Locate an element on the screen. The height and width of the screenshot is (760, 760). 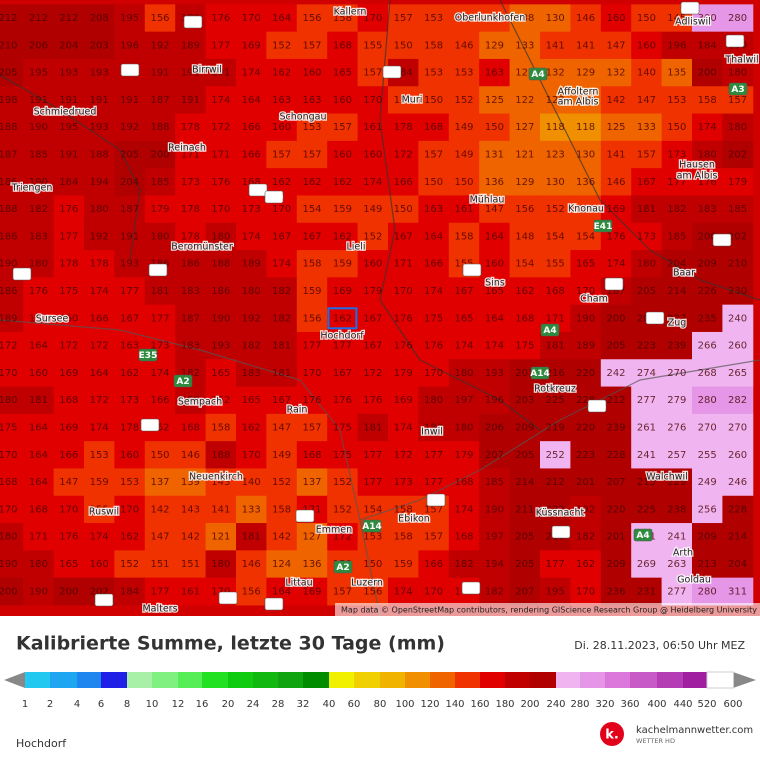
cell-value: 252 is located at coordinates (555, 455).